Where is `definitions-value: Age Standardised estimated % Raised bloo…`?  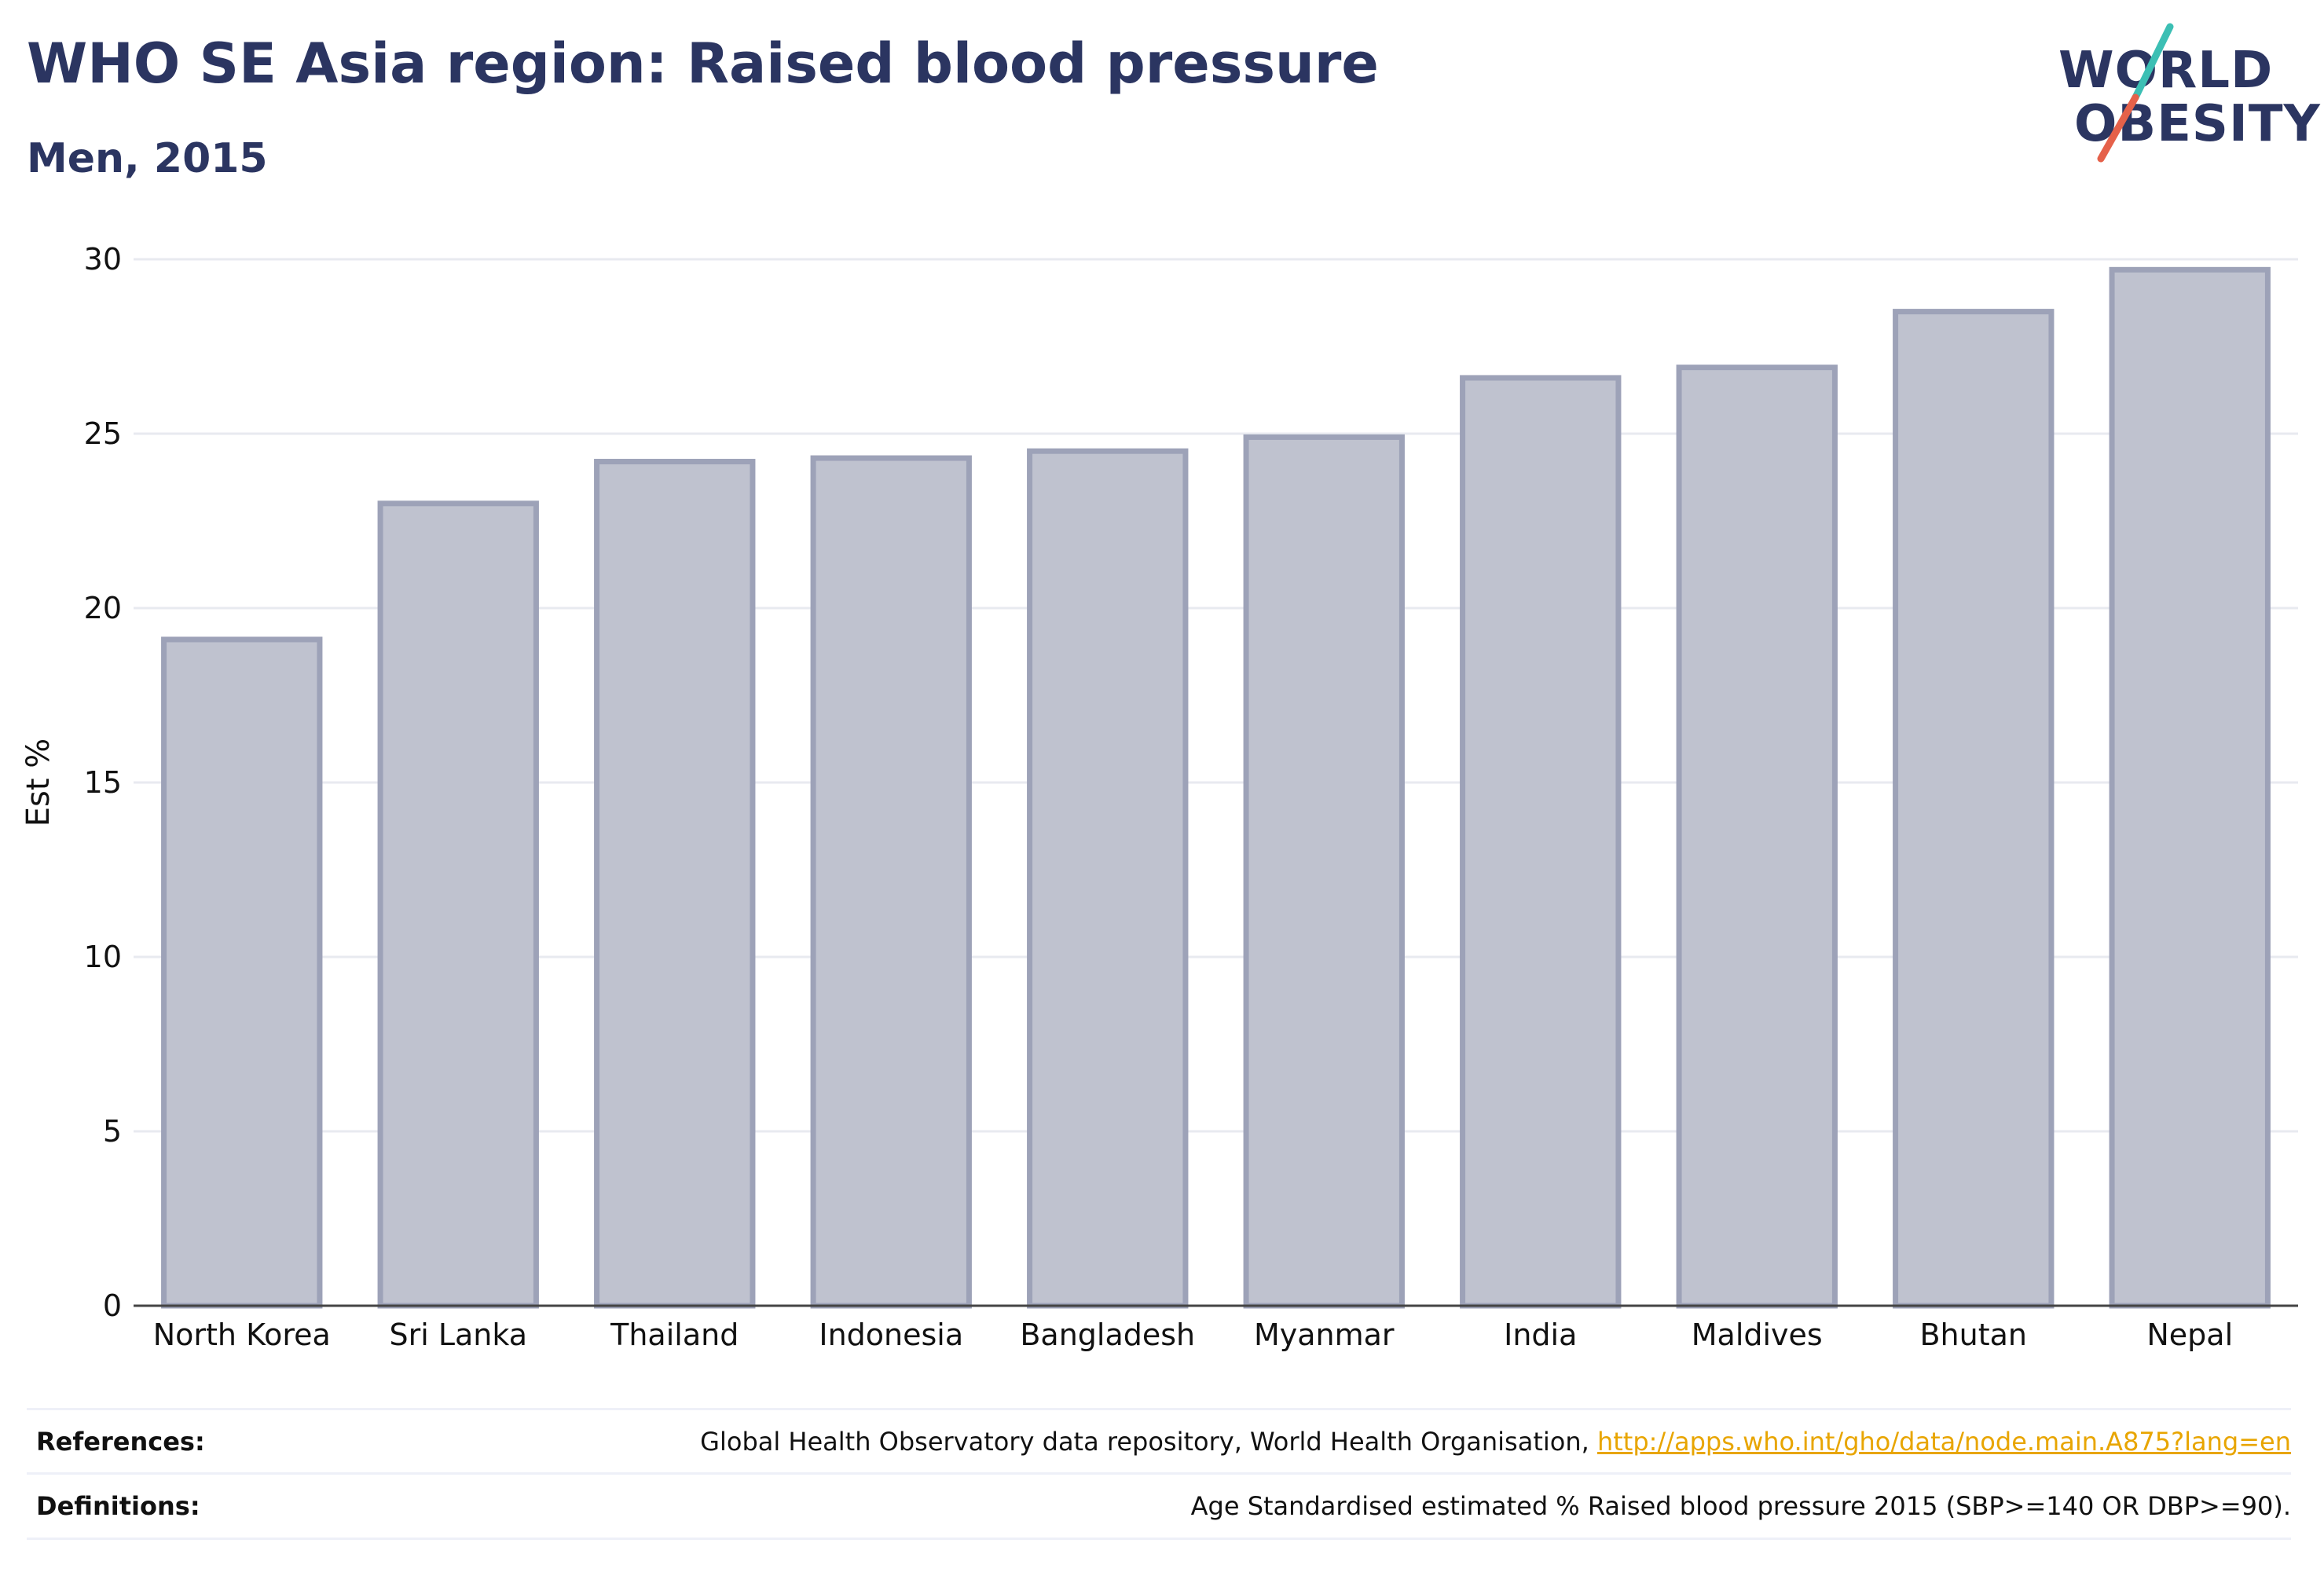 definitions-value: Age Standardised estimated % Raised bloo… is located at coordinates (1740, 1506).